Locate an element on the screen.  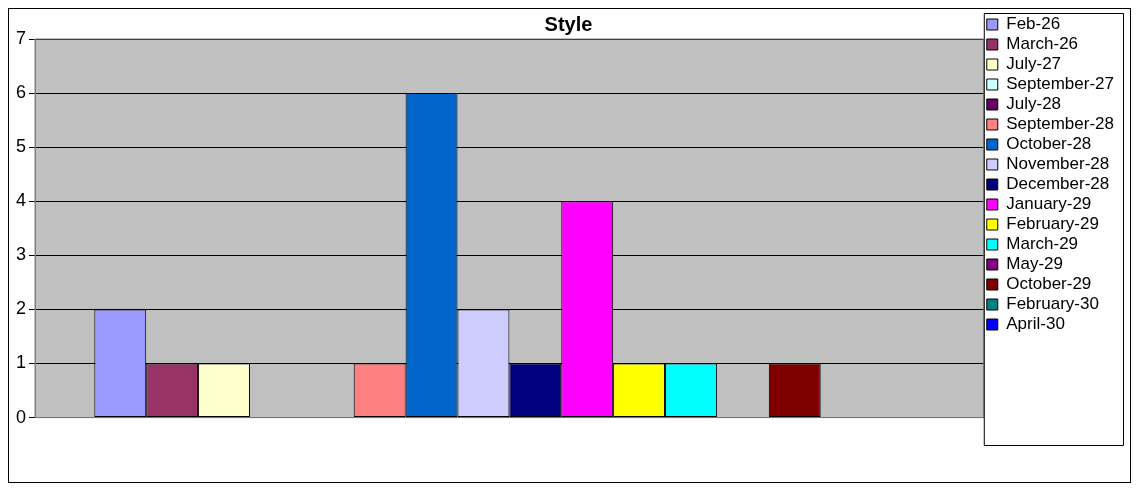
chart-title: Style is located at coordinates (568, 23).